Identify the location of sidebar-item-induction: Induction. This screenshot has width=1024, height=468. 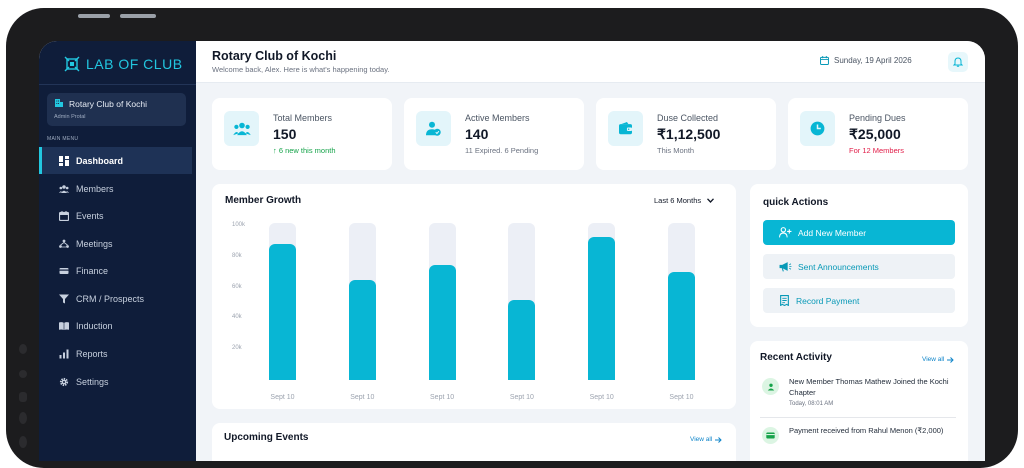
(115, 325).